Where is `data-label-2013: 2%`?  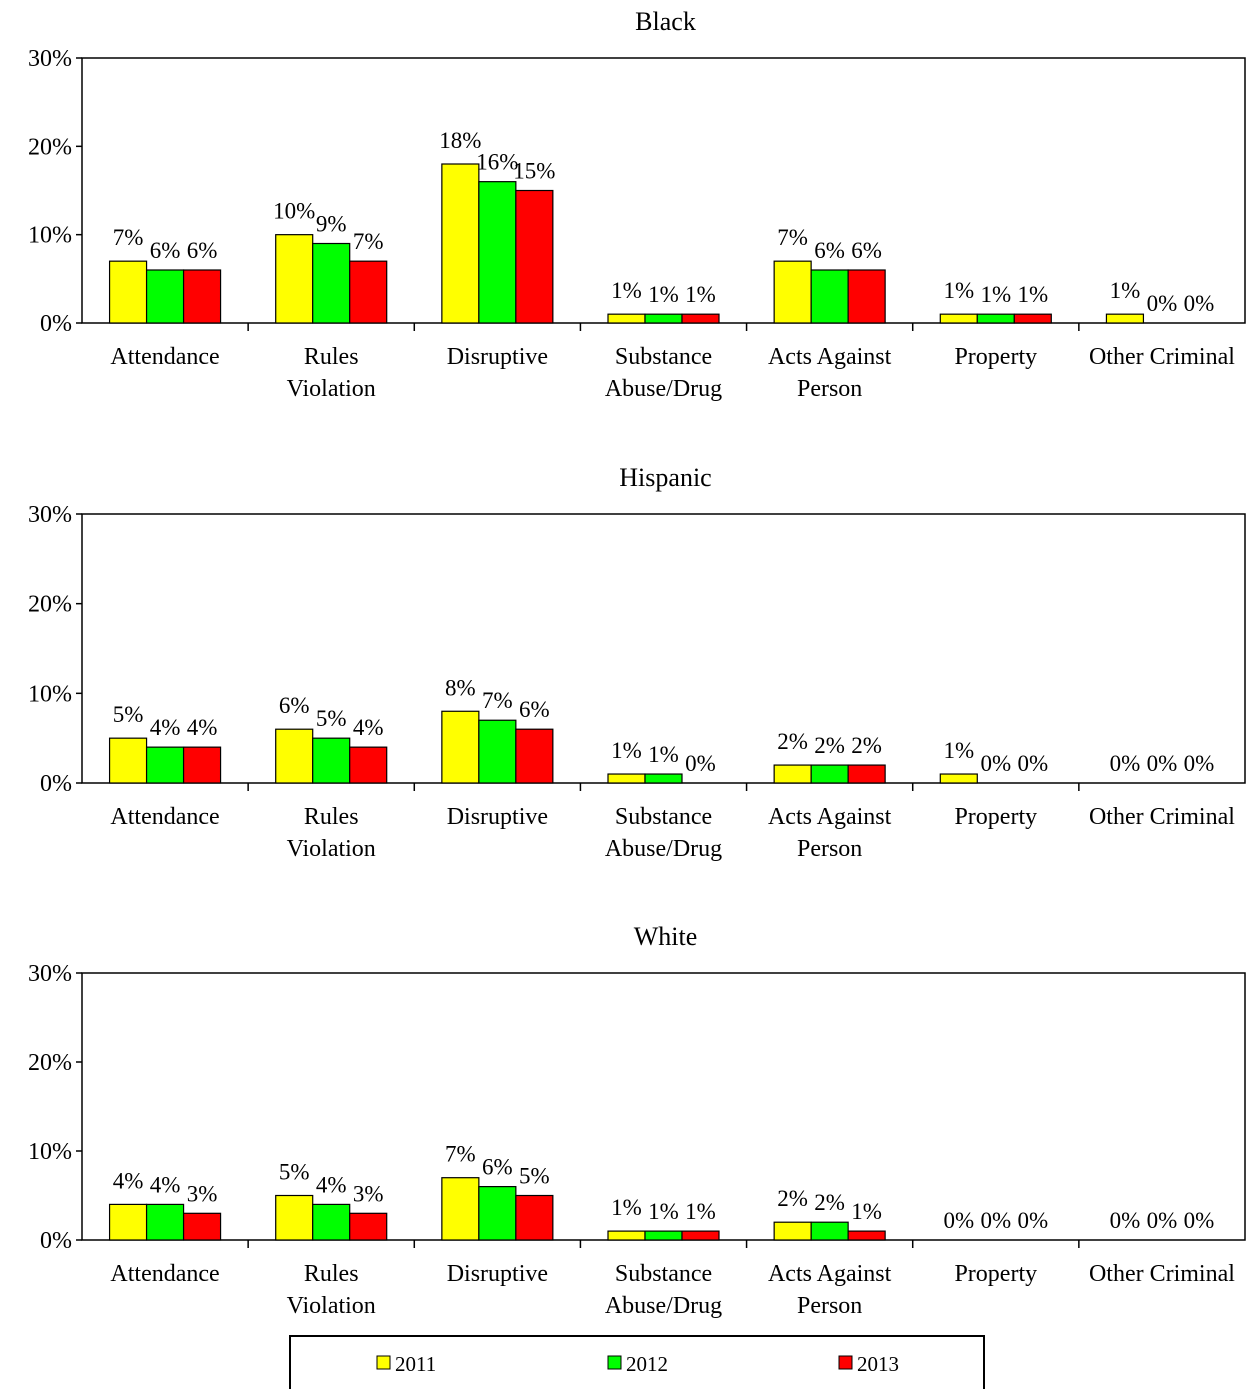
data-label-2013: 2% is located at coordinates (866, 745).